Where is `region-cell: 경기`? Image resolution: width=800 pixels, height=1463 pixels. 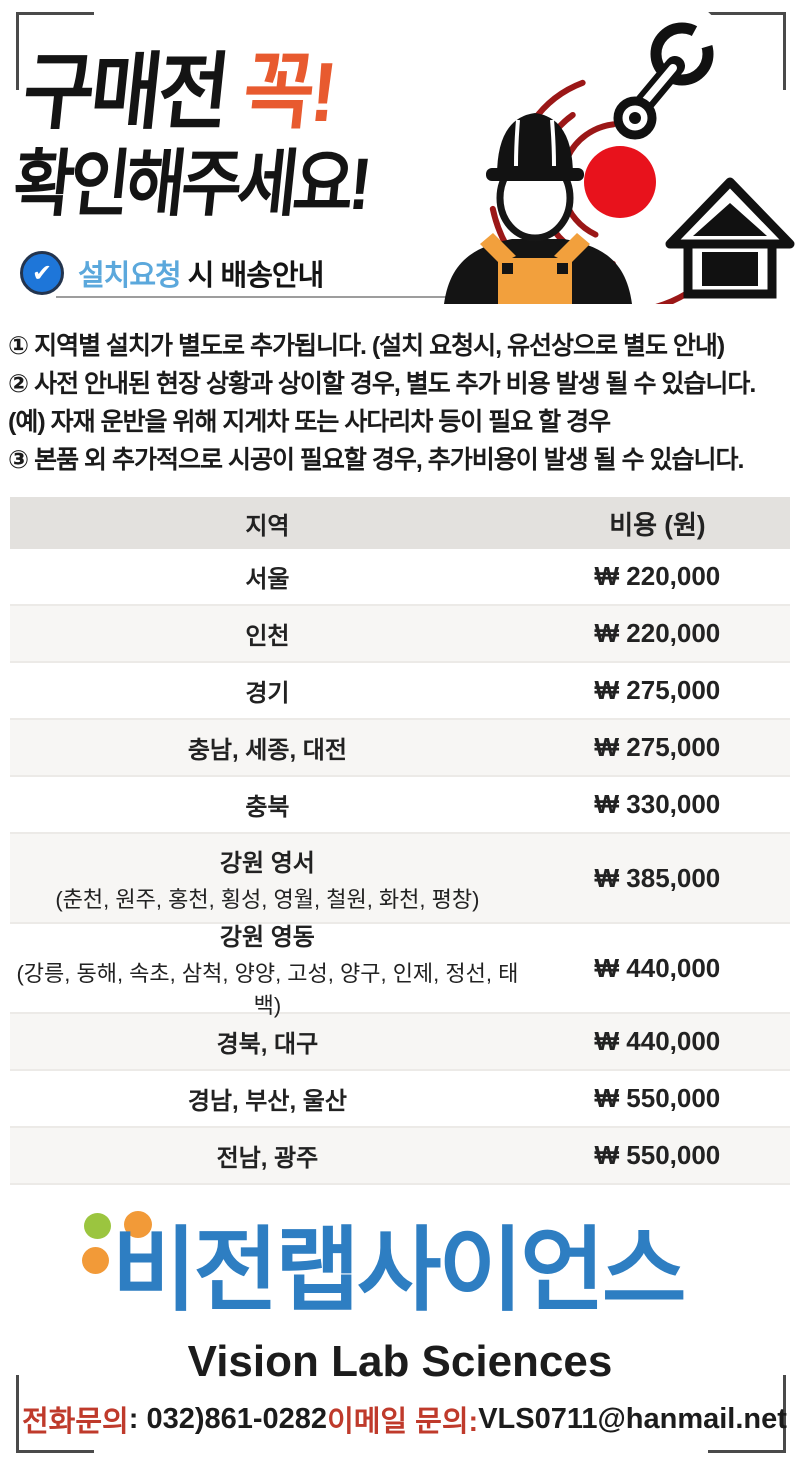
region-cell: 경기 is located at coordinates (267, 693).